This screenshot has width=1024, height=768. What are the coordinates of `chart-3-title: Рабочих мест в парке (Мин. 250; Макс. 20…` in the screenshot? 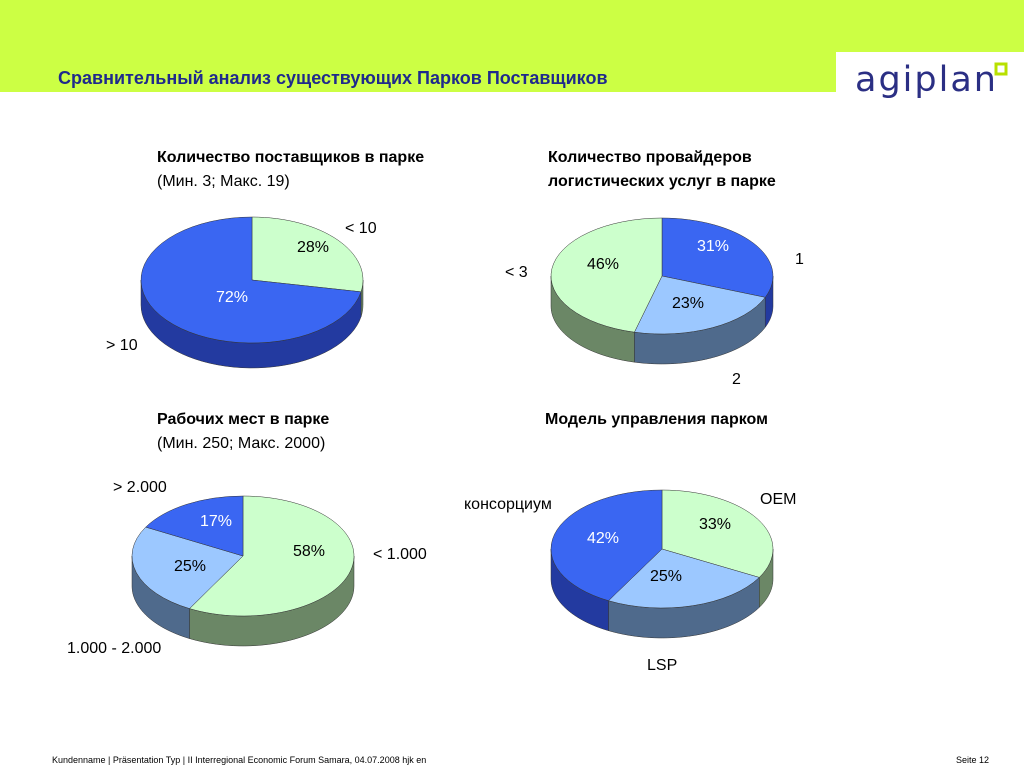 It's located at (243, 432).